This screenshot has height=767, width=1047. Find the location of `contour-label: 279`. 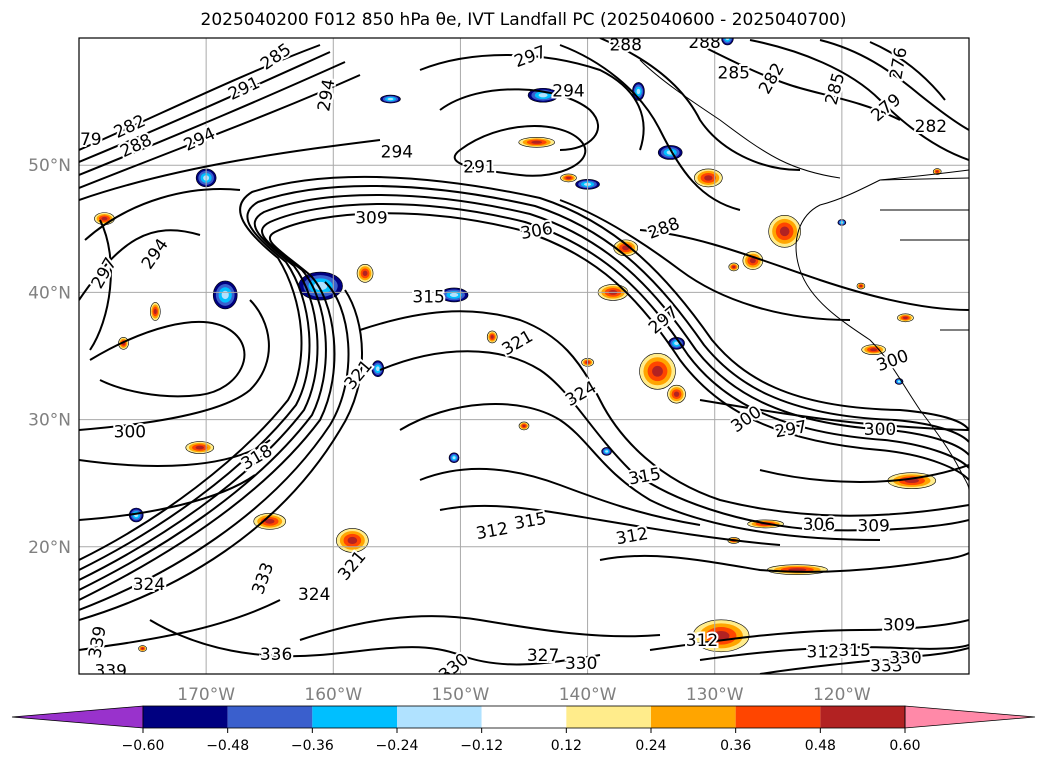

contour-label: 279 is located at coordinates (85, 140).